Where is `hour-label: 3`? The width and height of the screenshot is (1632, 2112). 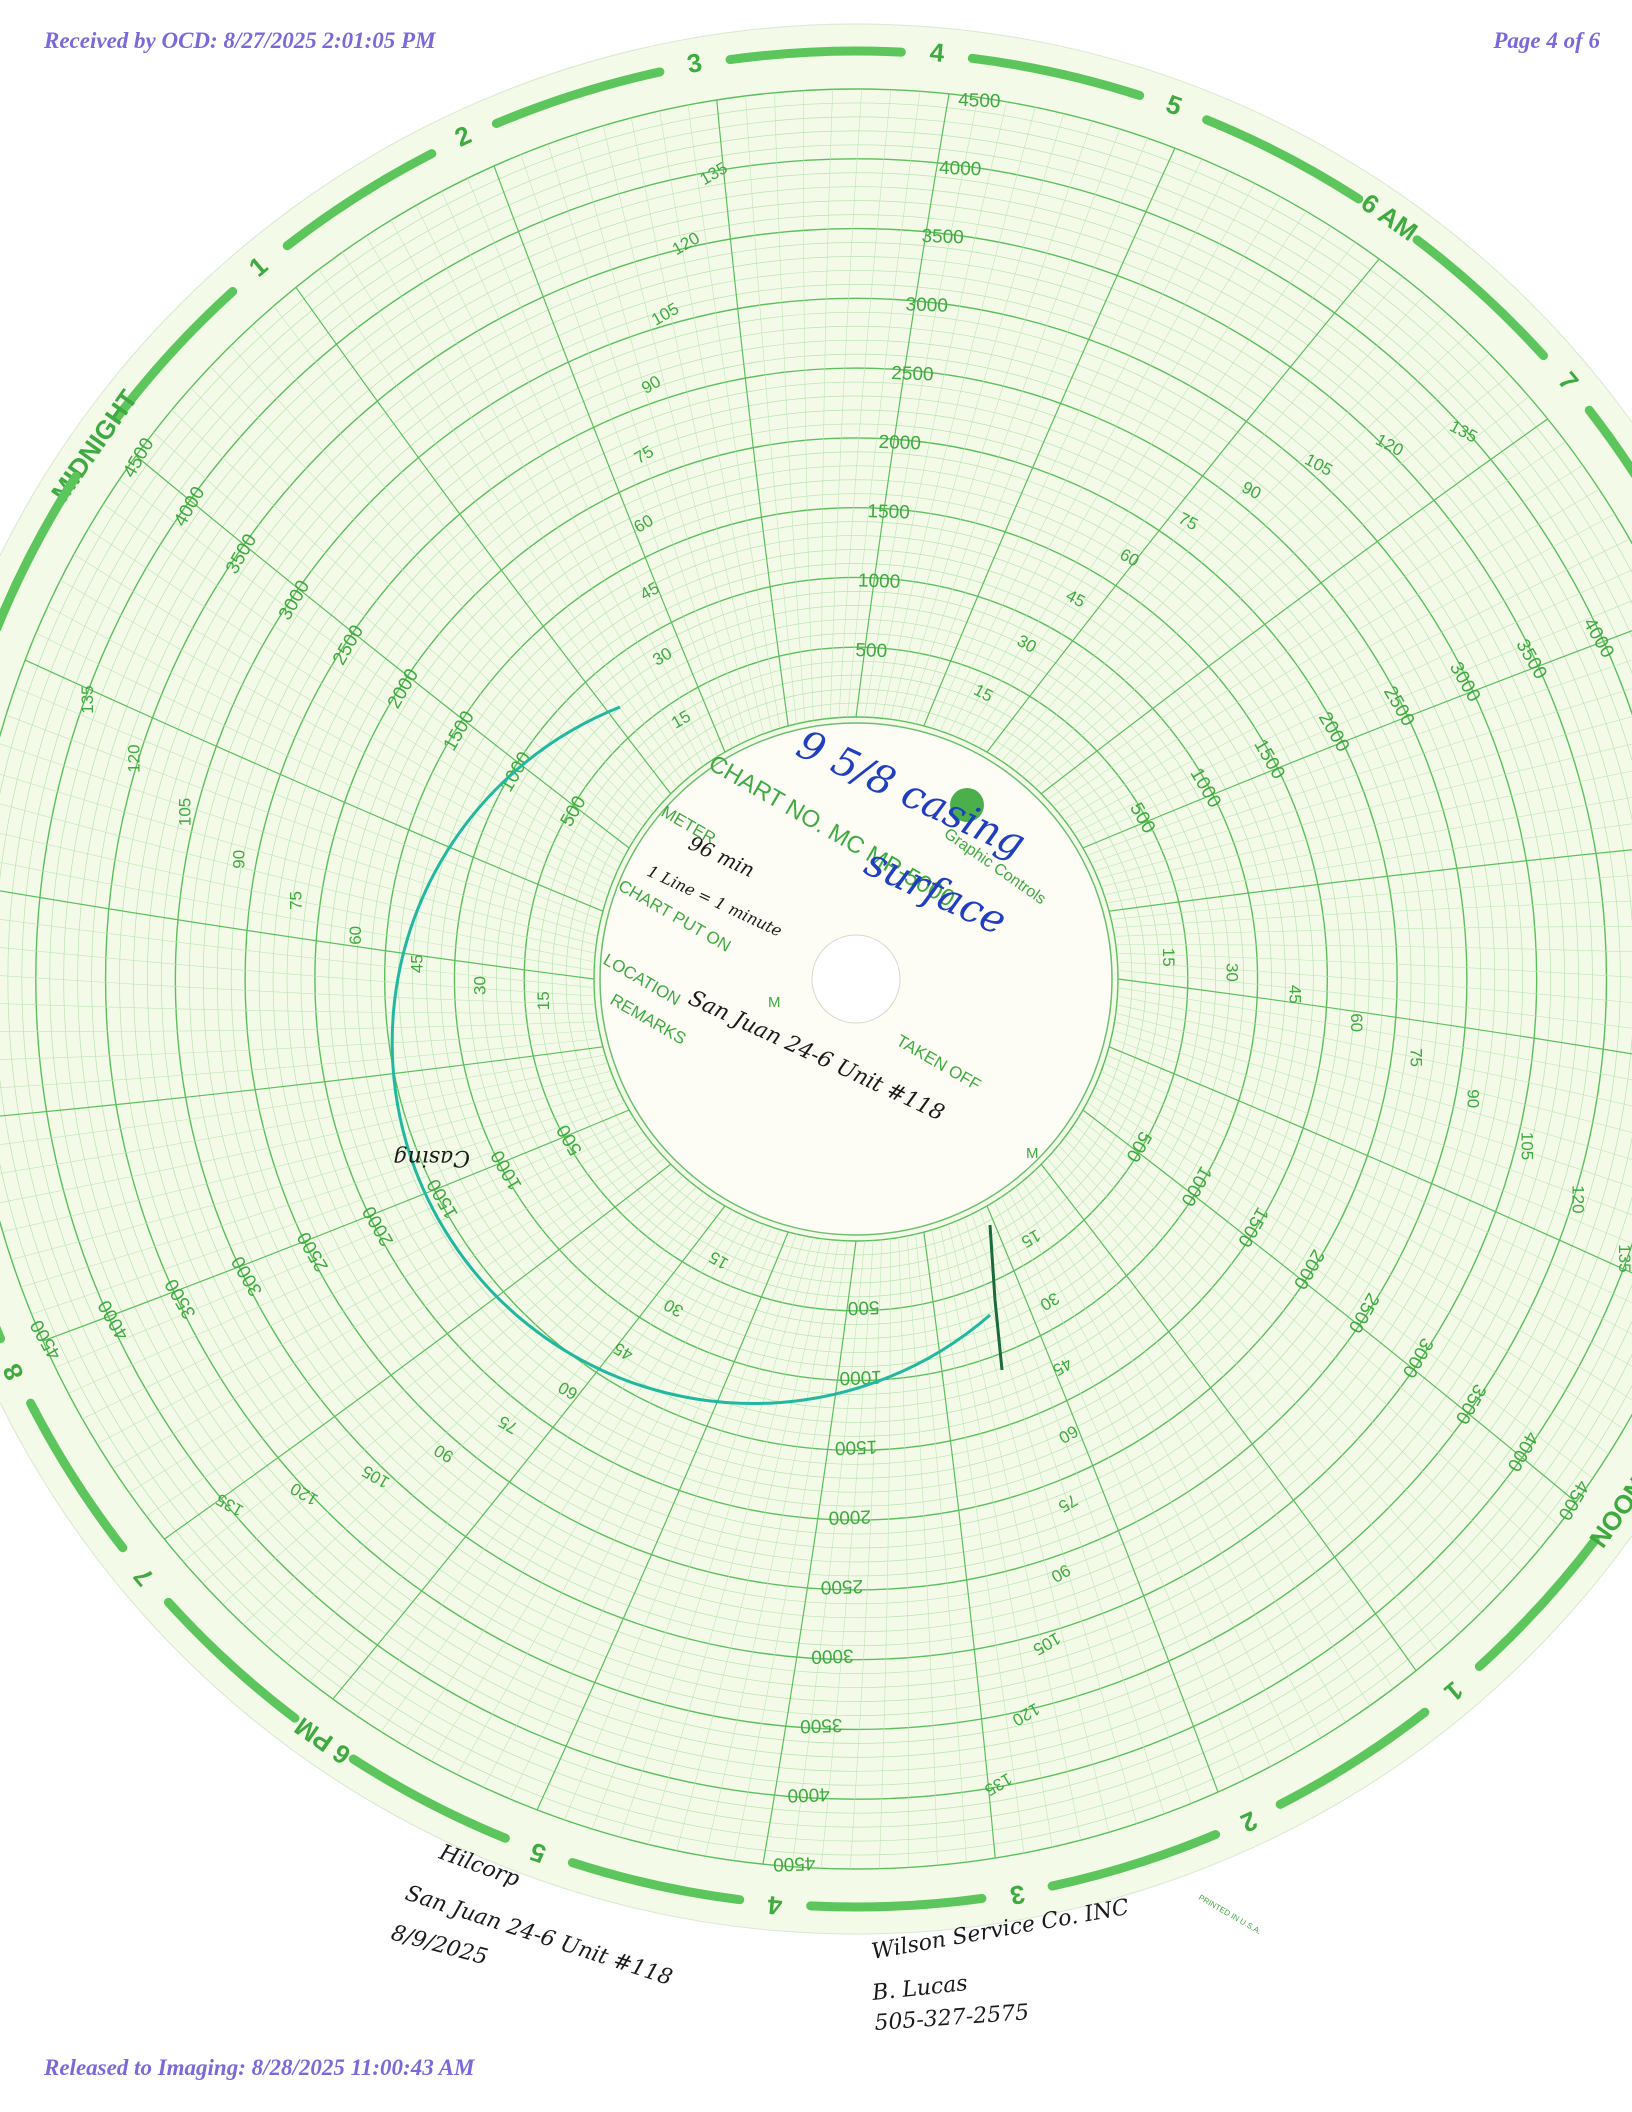 hour-label: 3 is located at coordinates (1017, 1895).